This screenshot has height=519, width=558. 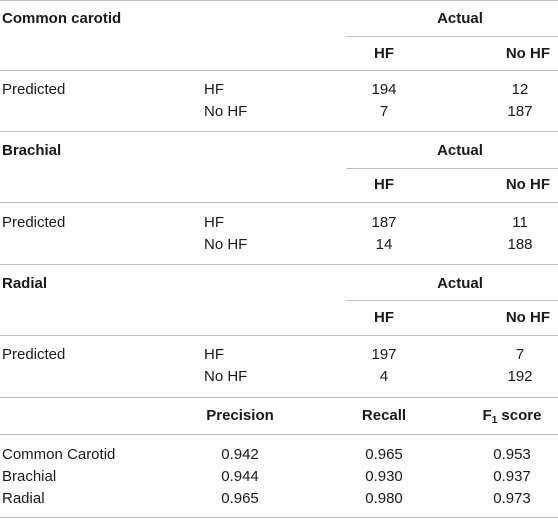 I want to click on cell-nohf: 11, so click(x=520, y=222).